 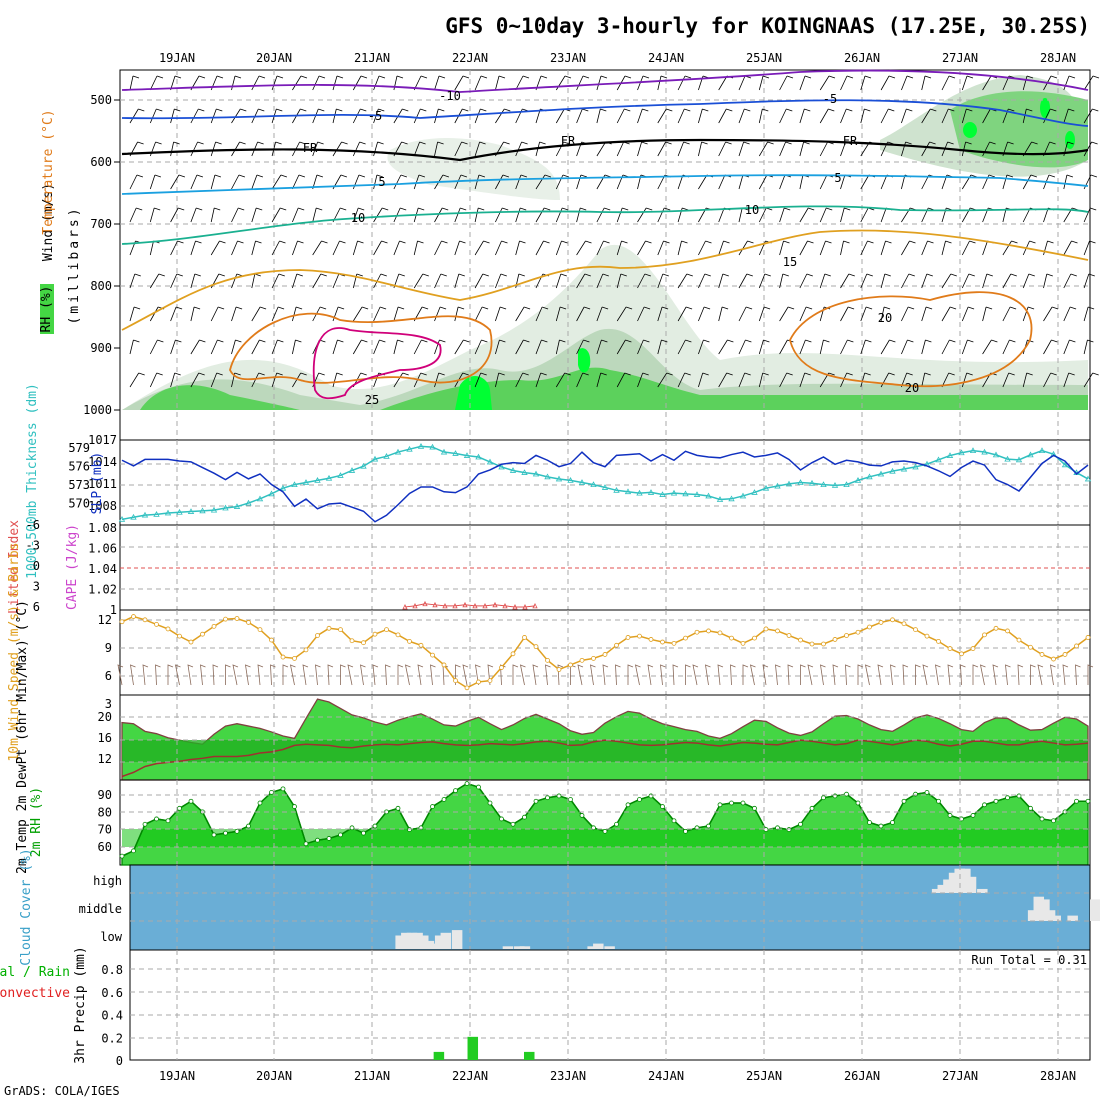 I want to click on cape-point, so click(x=525, y=607).